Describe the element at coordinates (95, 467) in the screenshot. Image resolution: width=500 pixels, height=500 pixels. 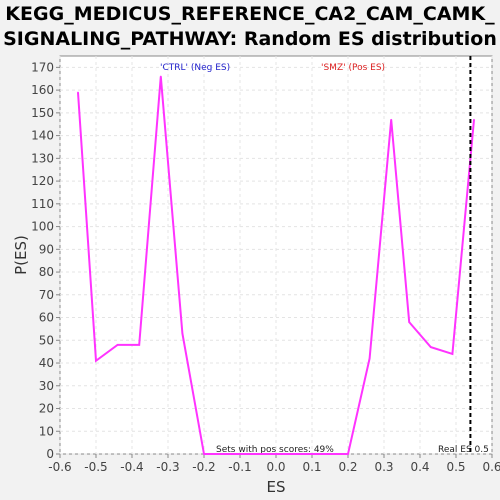
I see `x-tick-label: -0.5` at that location.